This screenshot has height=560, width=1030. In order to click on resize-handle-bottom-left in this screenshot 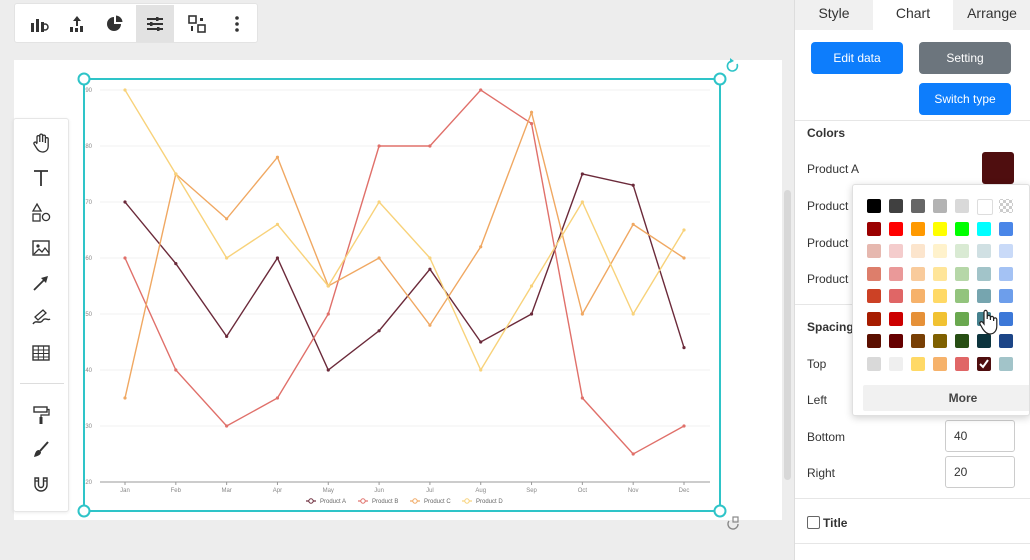, I will do `click(84, 511)`.